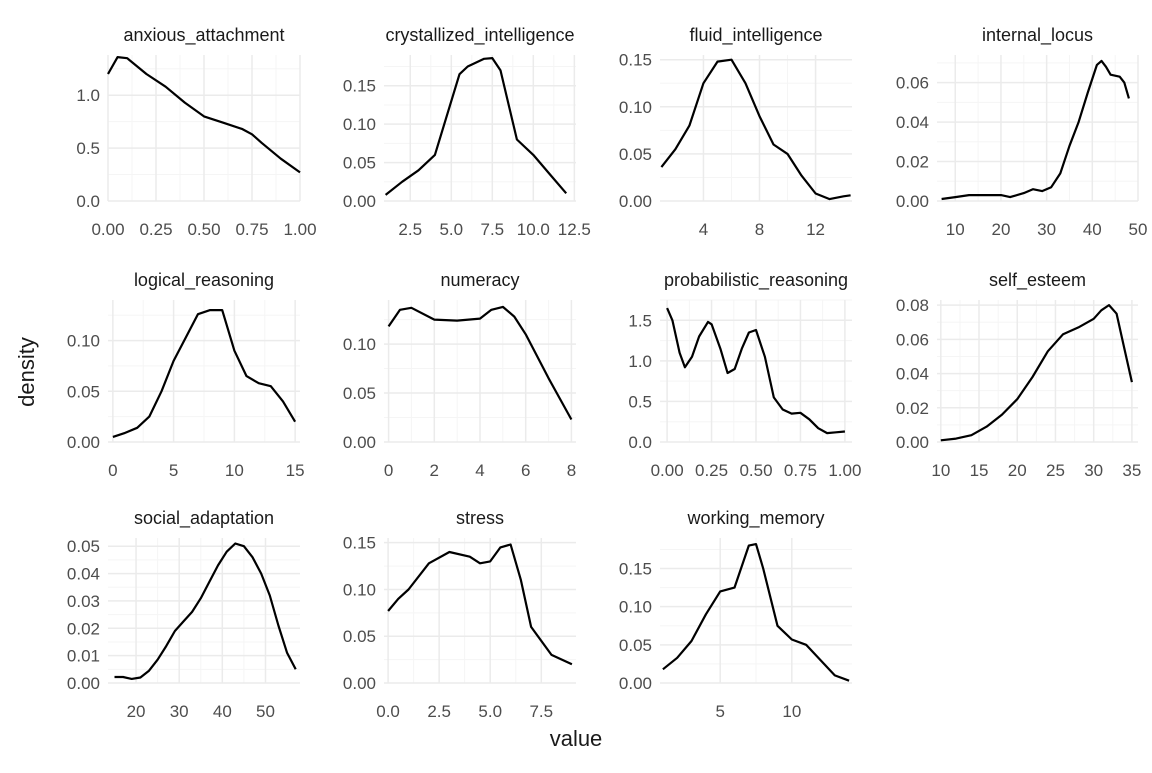 This screenshot has width=1152, height=773. What do you see at coordinates (979, 470) in the screenshot?
I see `x-tick-label: 15` at bounding box center [979, 470].